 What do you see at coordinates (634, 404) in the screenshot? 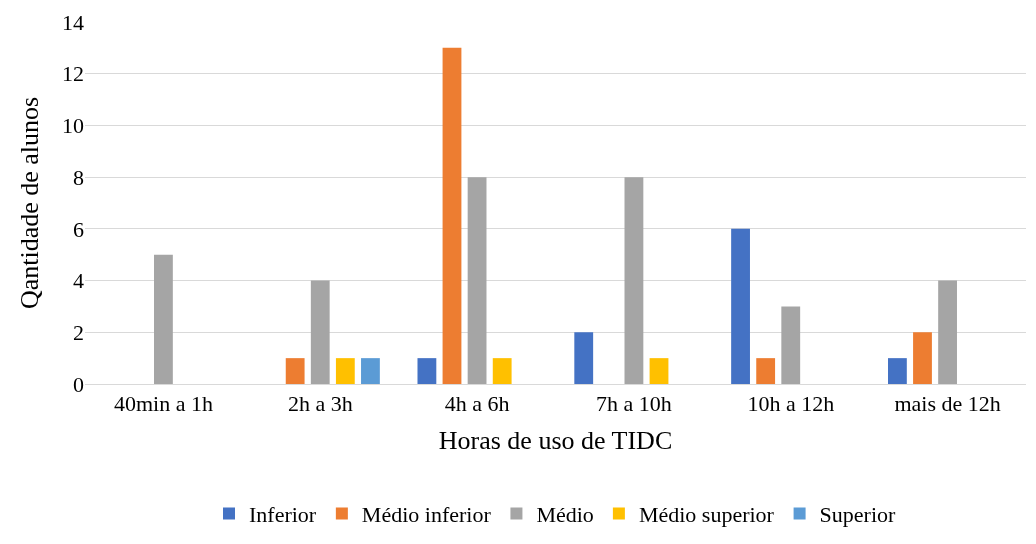
I see `x-tick-label: 7h a 10h` at bounding box center [634, 404].